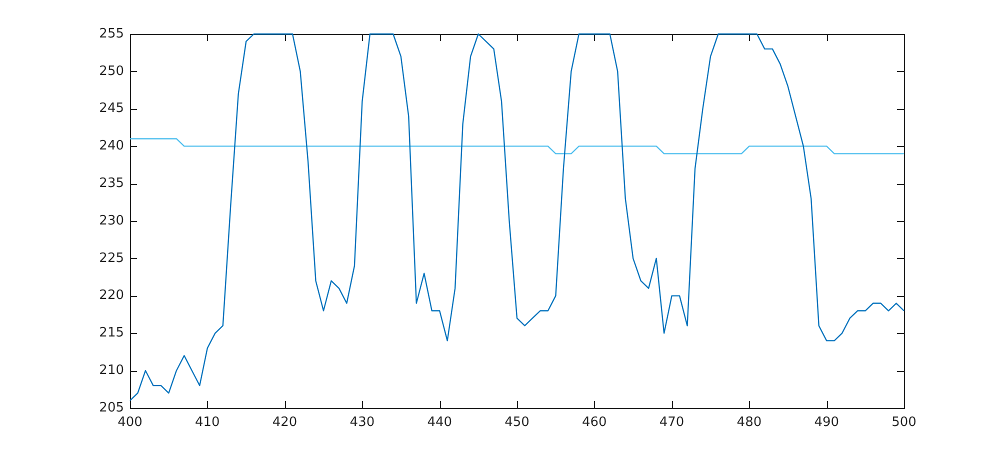 The height and width of the screenshot is (460, 1000). I want to click on y-tick-label: 255, so click(111, 34).